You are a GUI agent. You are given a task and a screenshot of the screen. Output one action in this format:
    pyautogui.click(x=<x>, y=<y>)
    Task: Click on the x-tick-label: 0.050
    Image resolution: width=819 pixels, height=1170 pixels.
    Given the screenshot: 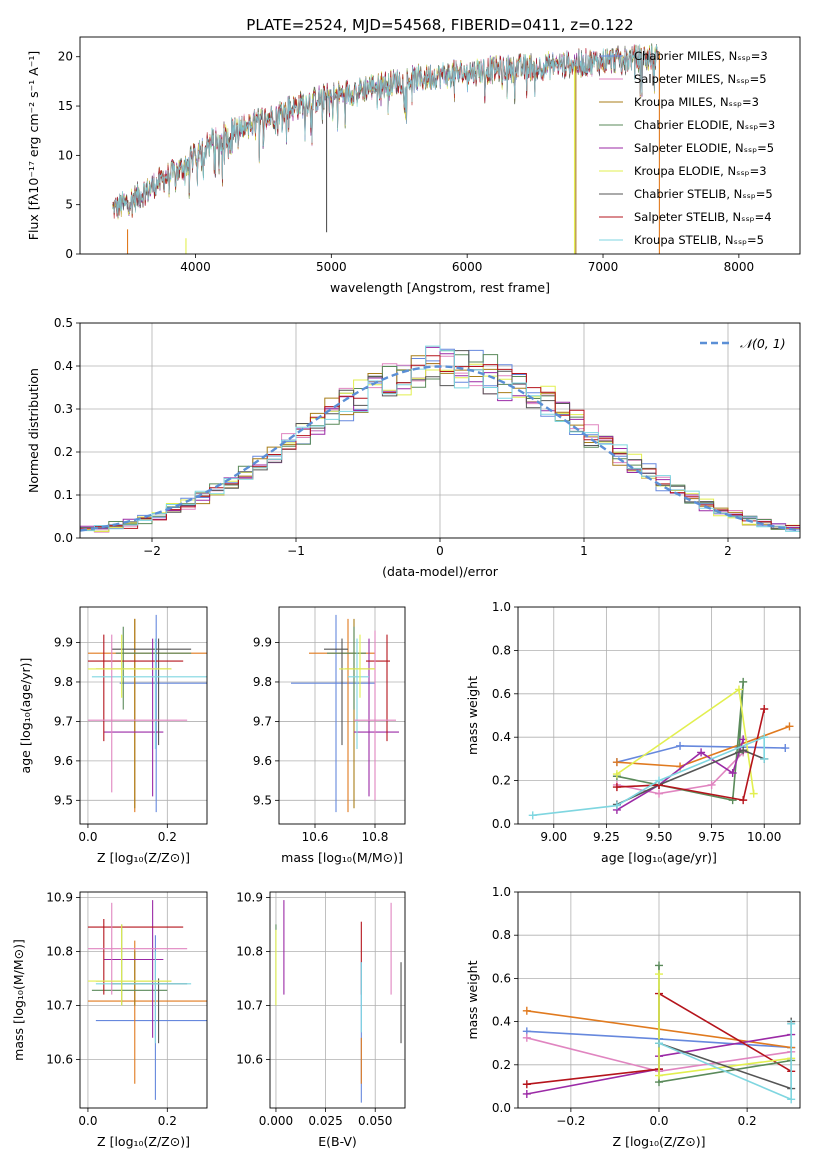 What is the action you would take?
    pyautogui.click(x=375, y=1121)
    